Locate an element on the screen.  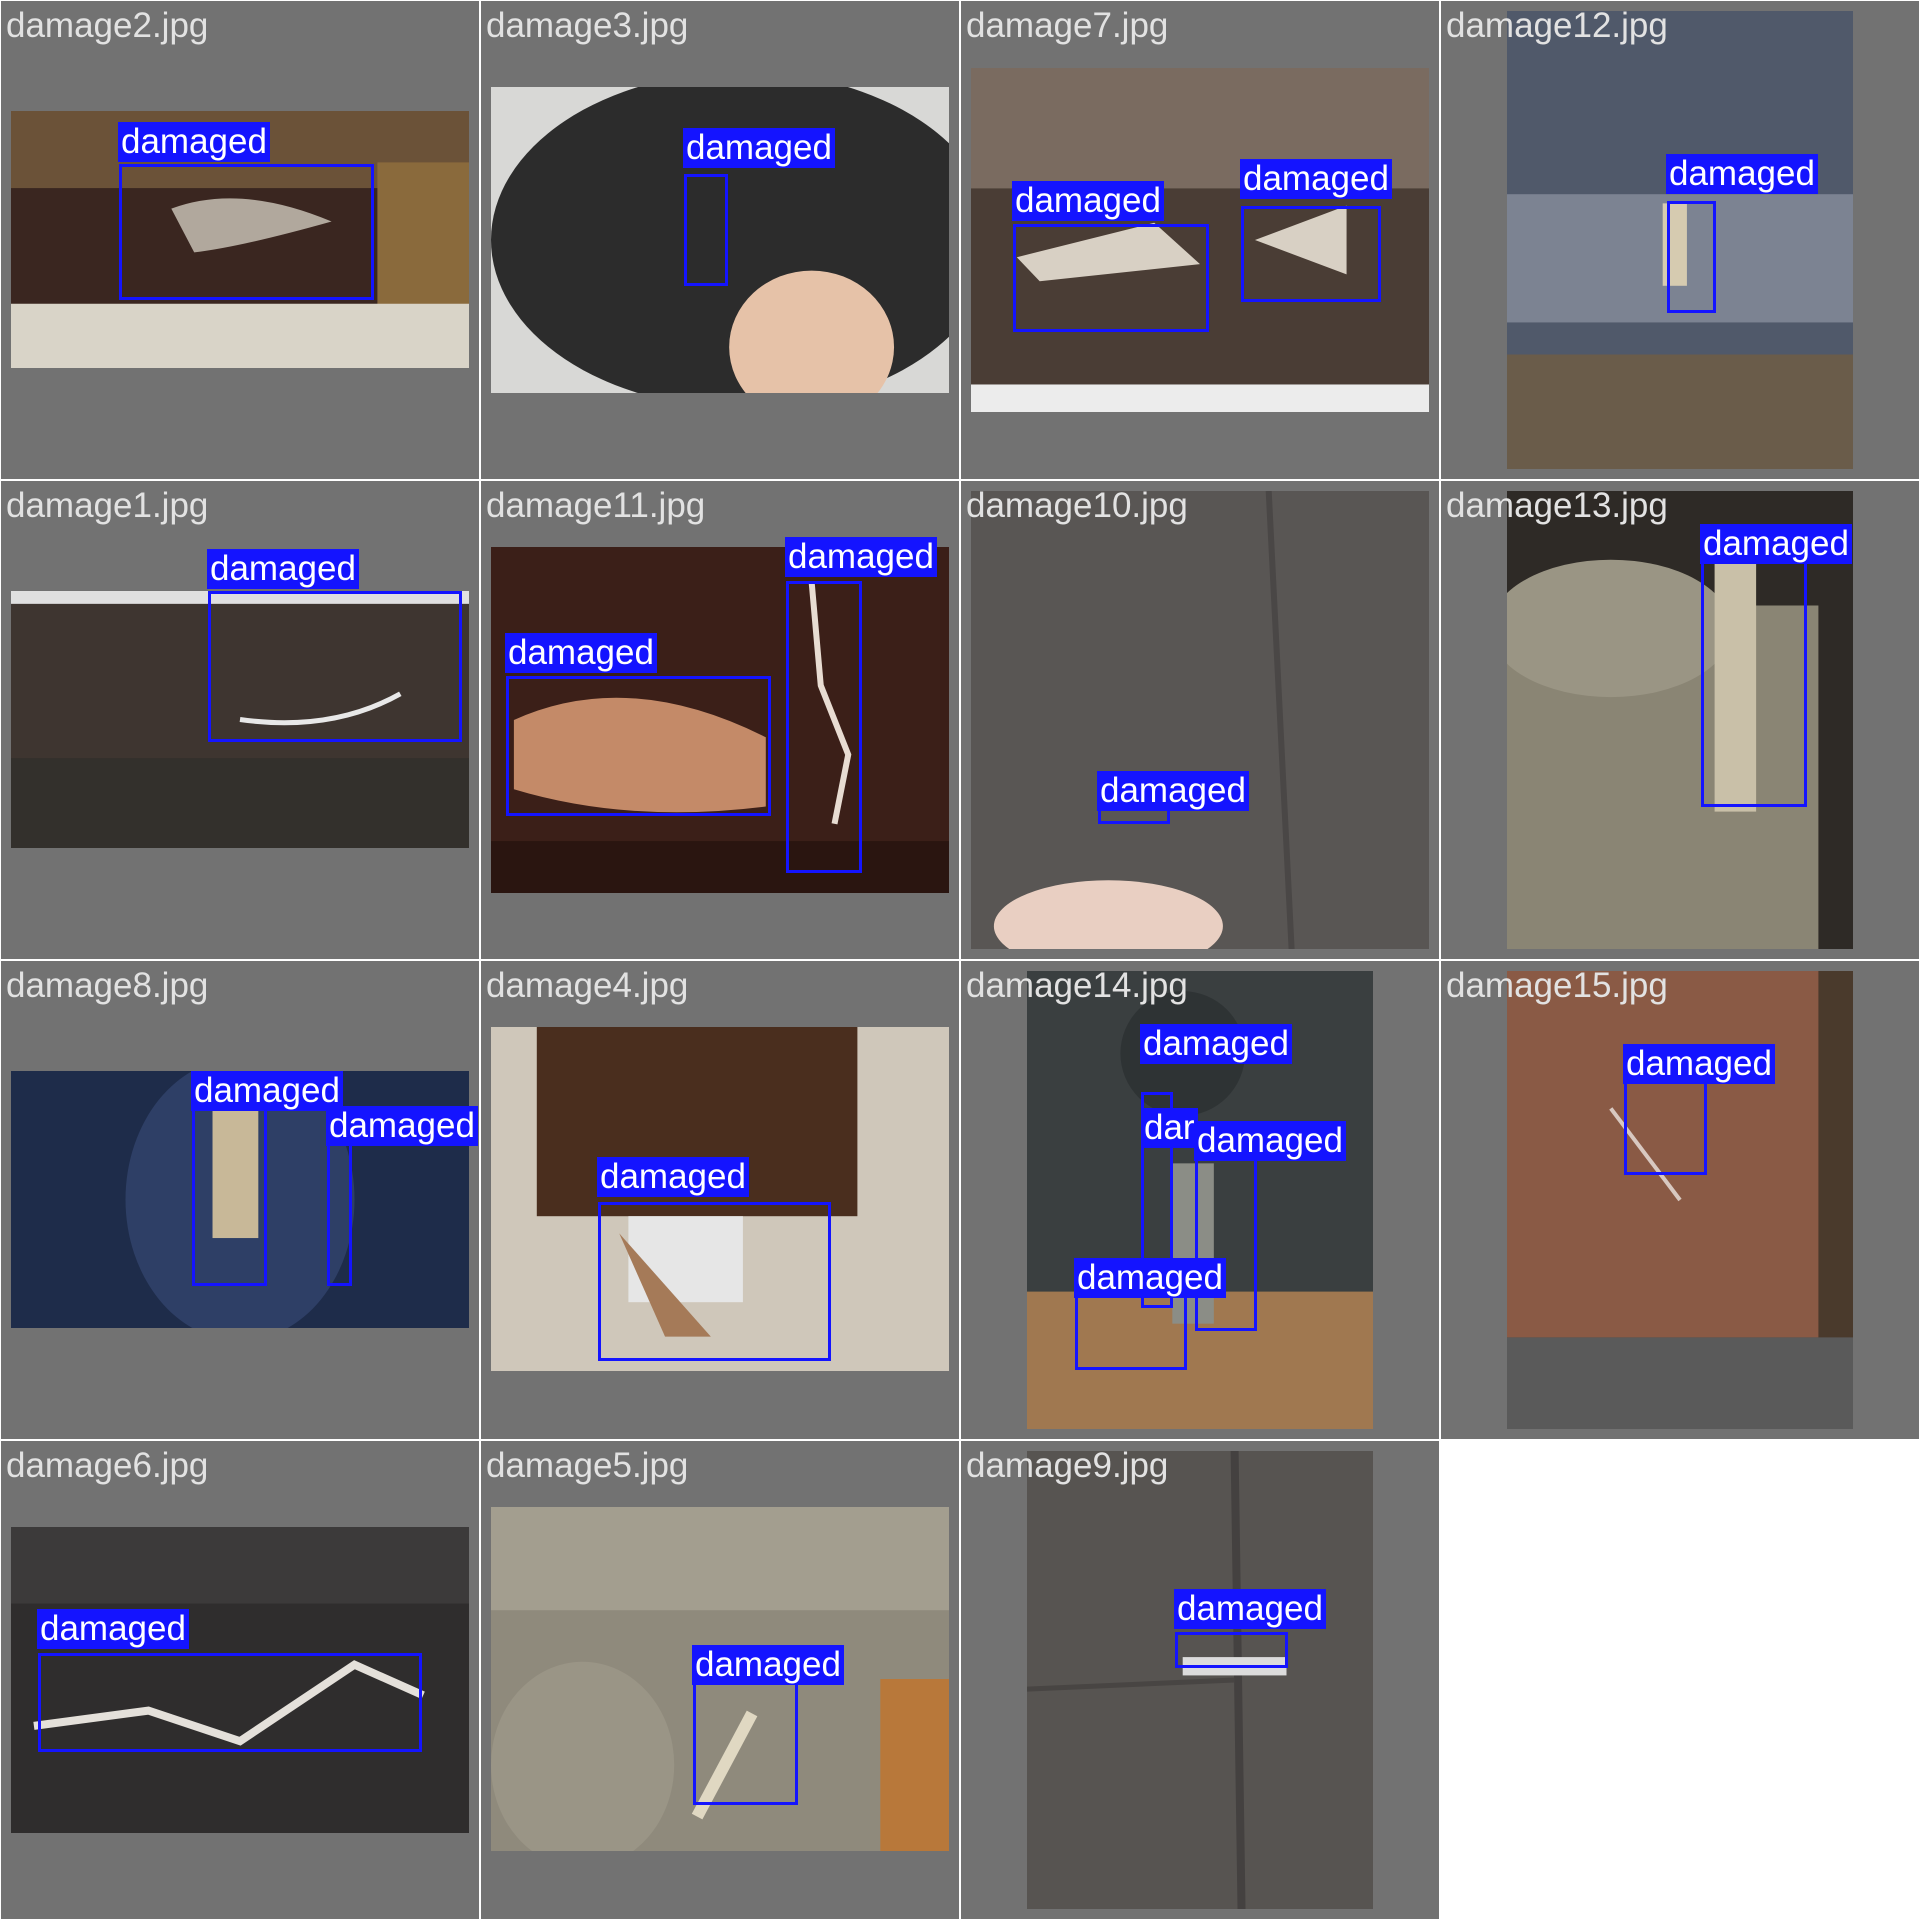
image-tile: damage3.jpg damaged is located at coordinates (720, 240).